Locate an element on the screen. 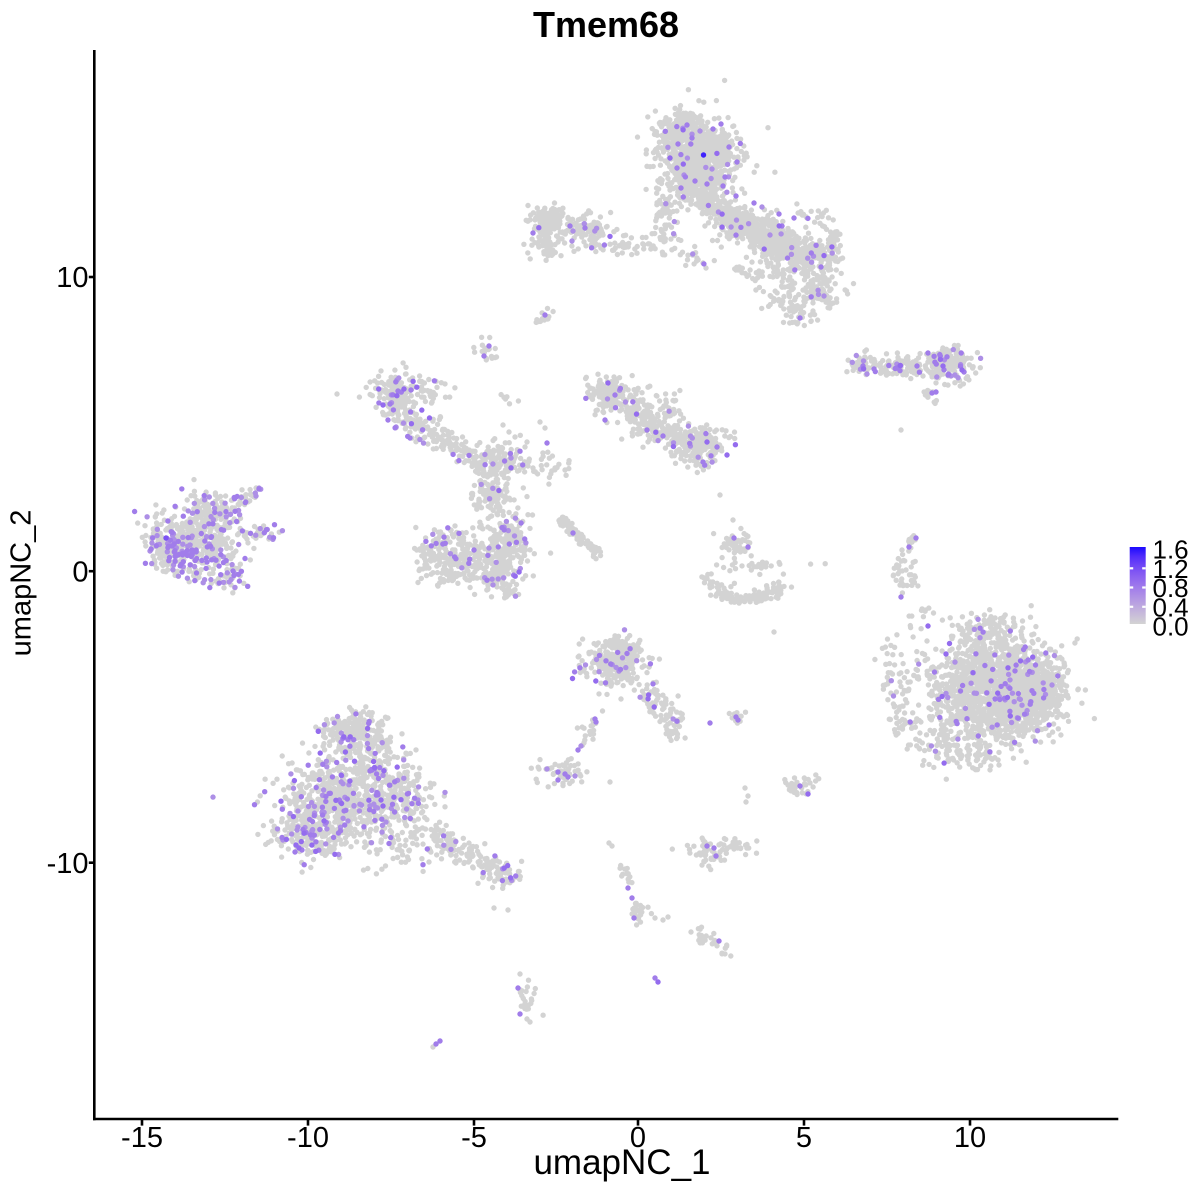 Image resolution: width=1200 pixels, height=1200 pixels. svg-text: 5 is located at coordinates (804, 1138).